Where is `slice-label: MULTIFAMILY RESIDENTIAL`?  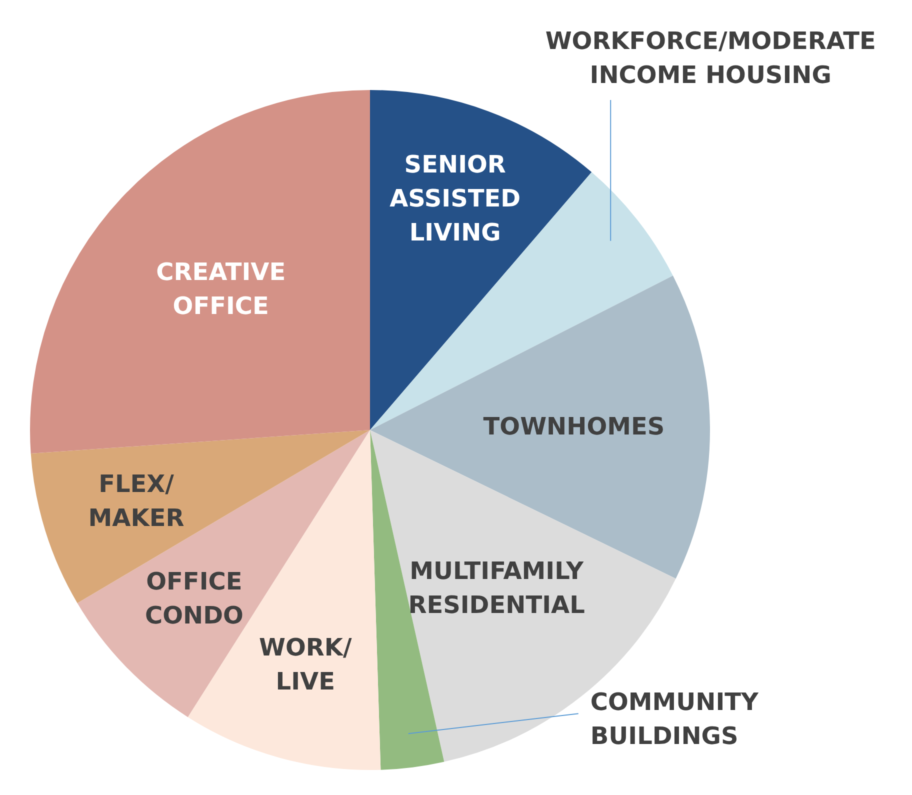
slice-label: MULTIFAMILY RESIDENTIAL is located at coordinates (496, 588).